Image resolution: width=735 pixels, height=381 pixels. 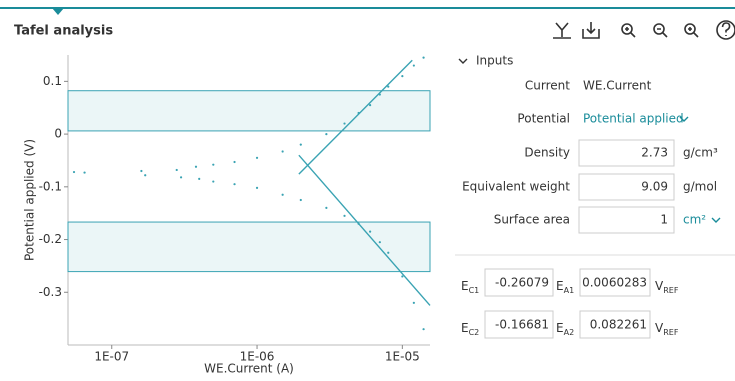 What do you see at coordinates (617, 86) in the screenshot?
I see `input-value: WE.Current` at bounding box center [617, 86].